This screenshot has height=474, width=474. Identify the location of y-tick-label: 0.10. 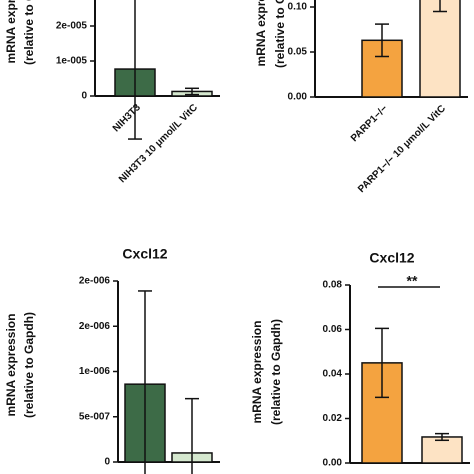
(298, 7).